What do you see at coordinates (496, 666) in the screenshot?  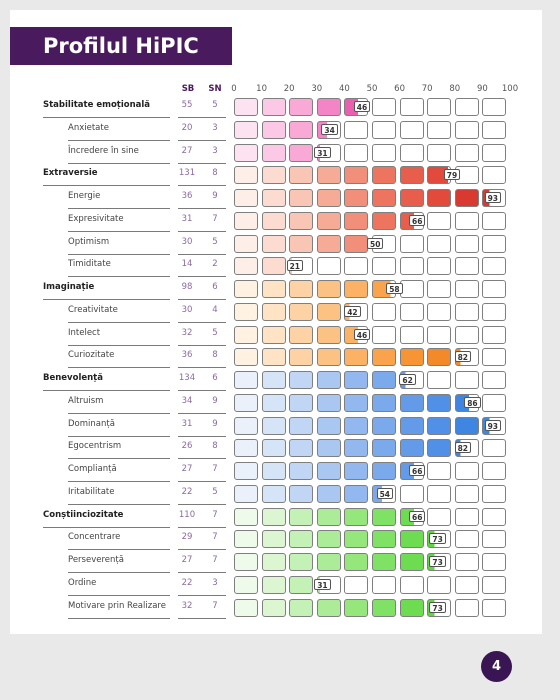 I see `page-number-badge: 4` at bounding box center [496, 666].